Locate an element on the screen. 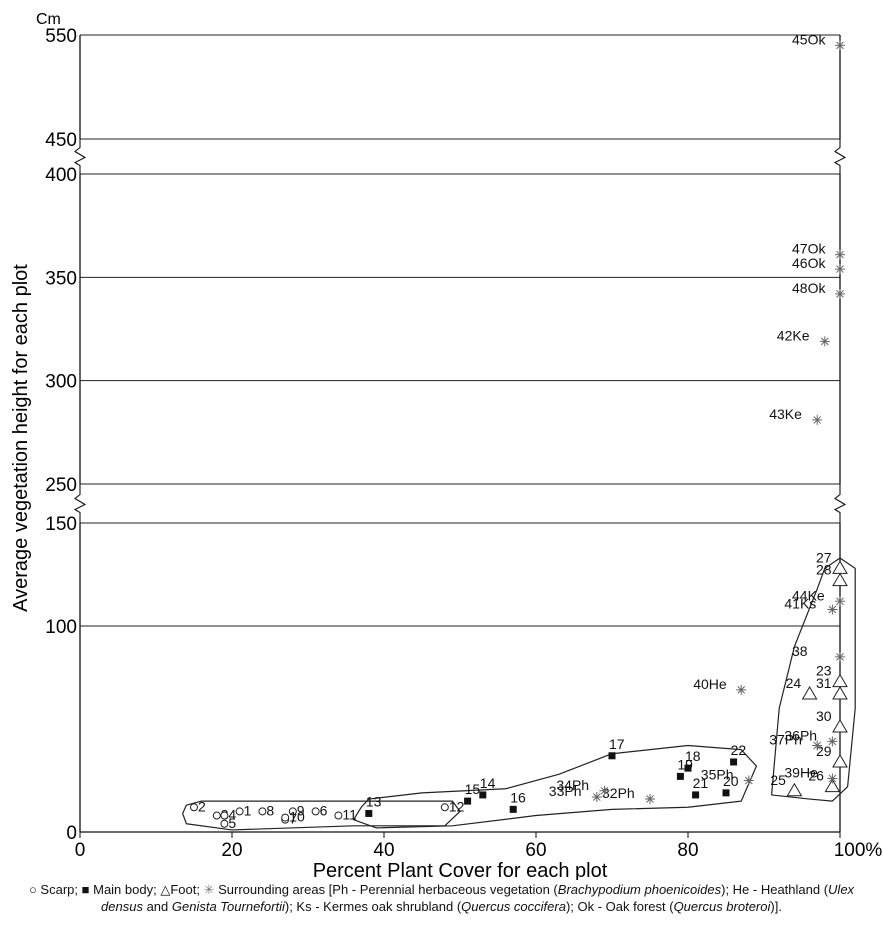  point-label: 21 is located at coordinates (701, 783).